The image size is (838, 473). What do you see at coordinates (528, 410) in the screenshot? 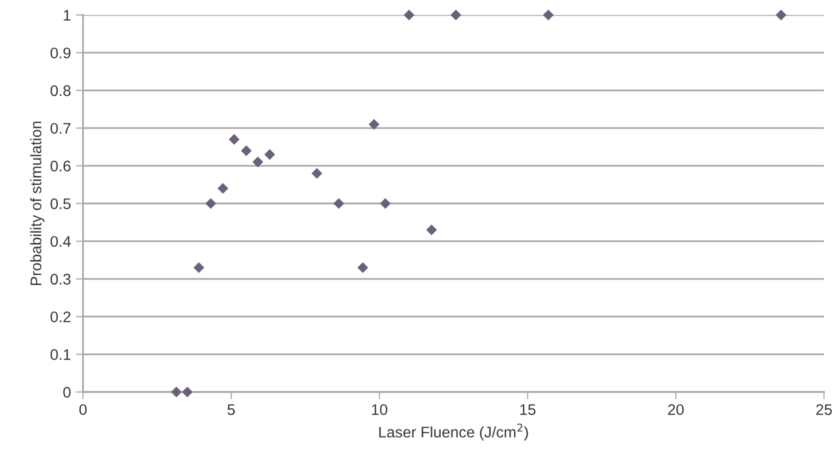
I see `x-tick-label: 15` at bounding box center [528, 410].